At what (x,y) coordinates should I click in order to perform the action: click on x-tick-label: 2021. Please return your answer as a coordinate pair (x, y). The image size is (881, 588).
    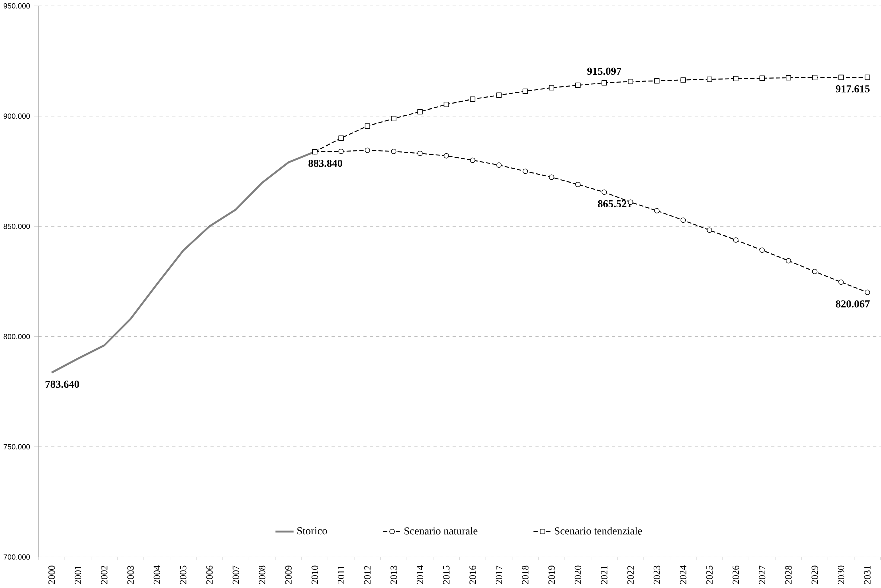
    Looking at the image, I should click on (604, 575).